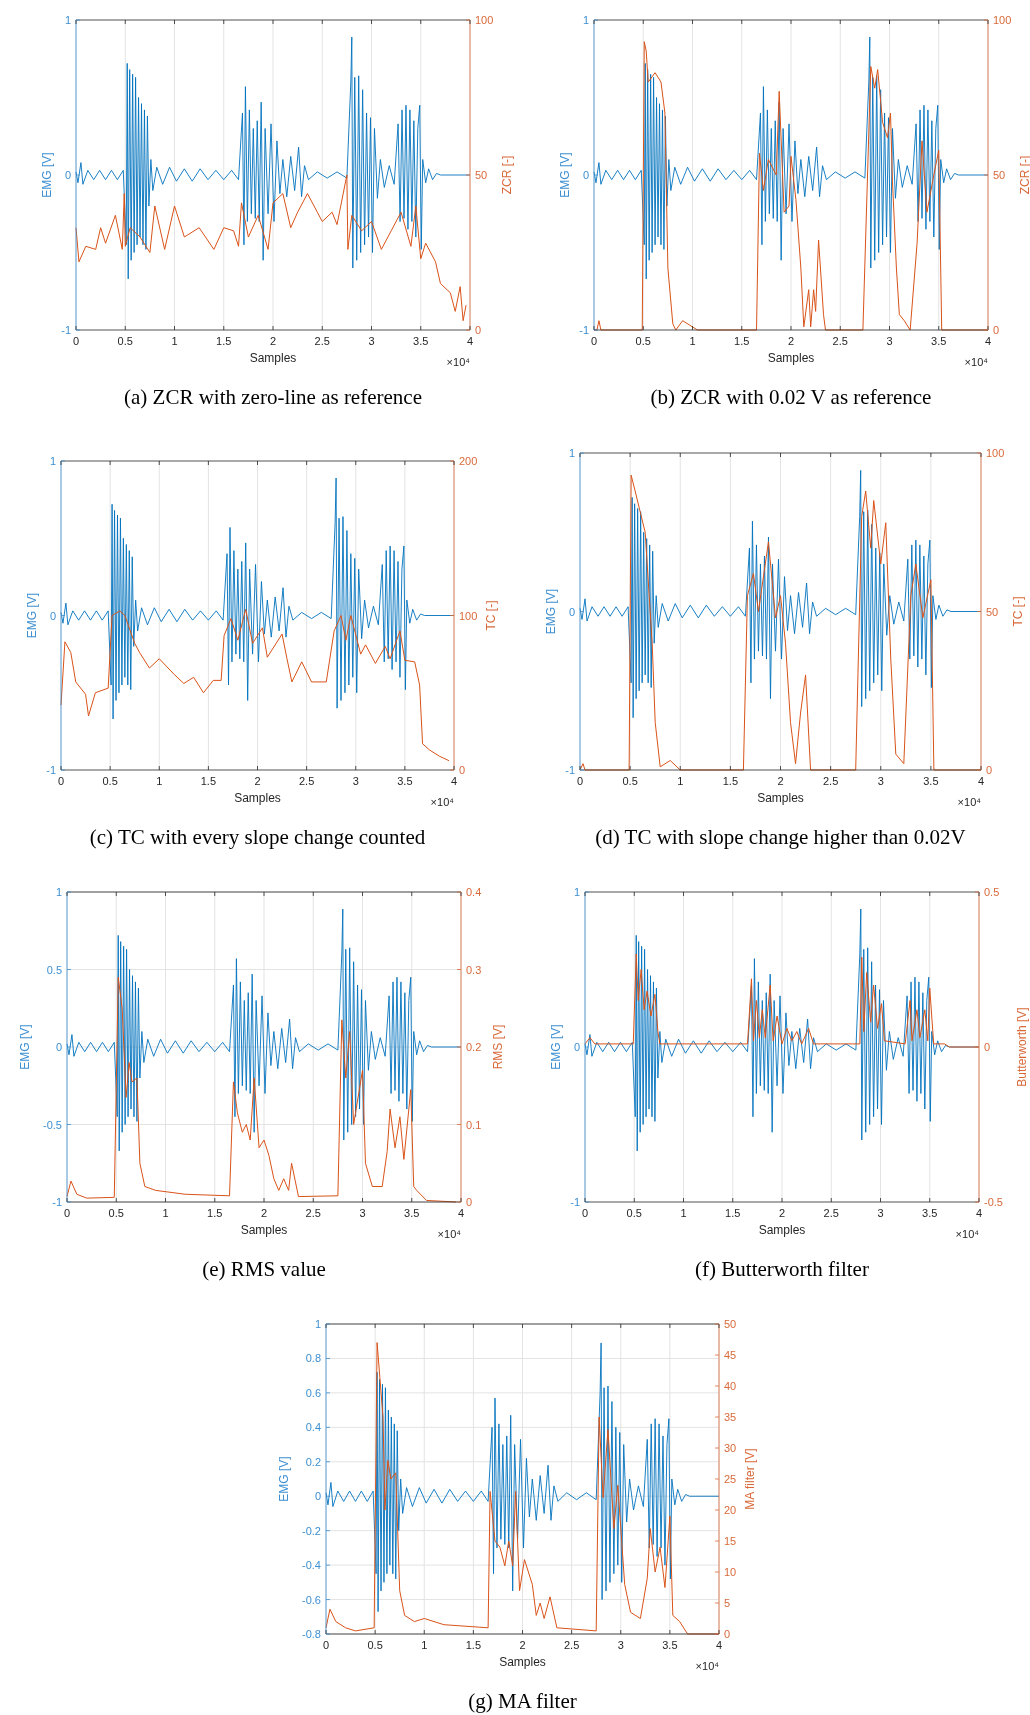 The image size is (1030, 1715). What do you see at coordinates (54, 969) in the screenshot?
I see `y-tick-label: 0.5` at bounding box center [54, 969].